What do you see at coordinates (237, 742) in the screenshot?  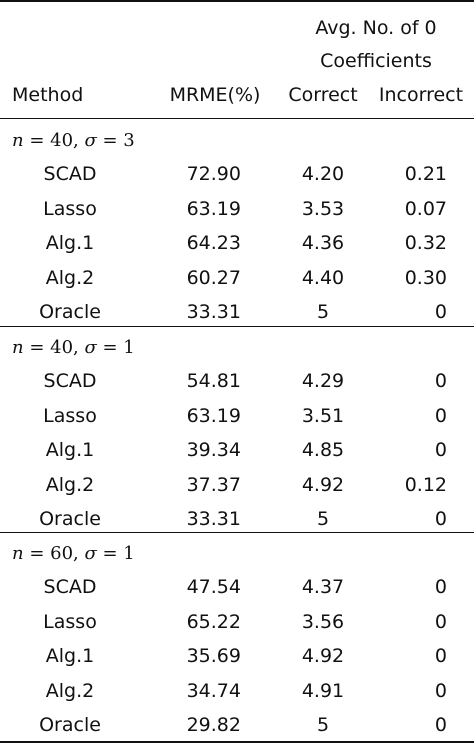 I see `bottom-rule` at bounding box center [237, 742].